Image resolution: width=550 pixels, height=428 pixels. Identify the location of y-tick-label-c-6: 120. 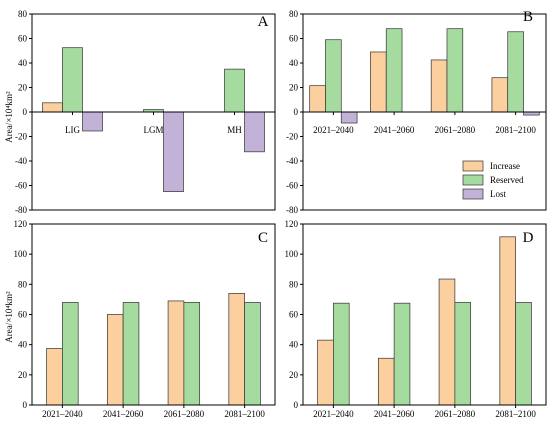
(21, 224).